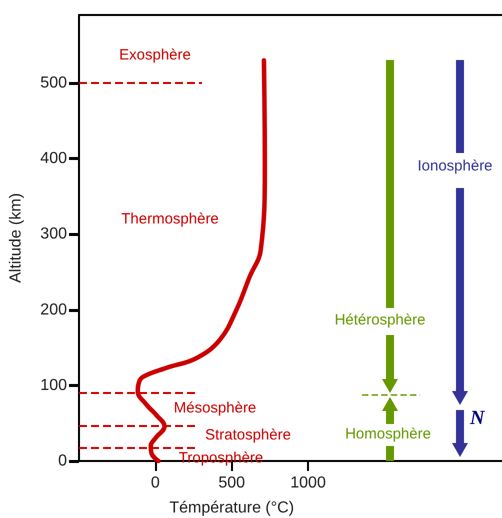  I want to click on annotation: Thermosphère, so click(170, 219).